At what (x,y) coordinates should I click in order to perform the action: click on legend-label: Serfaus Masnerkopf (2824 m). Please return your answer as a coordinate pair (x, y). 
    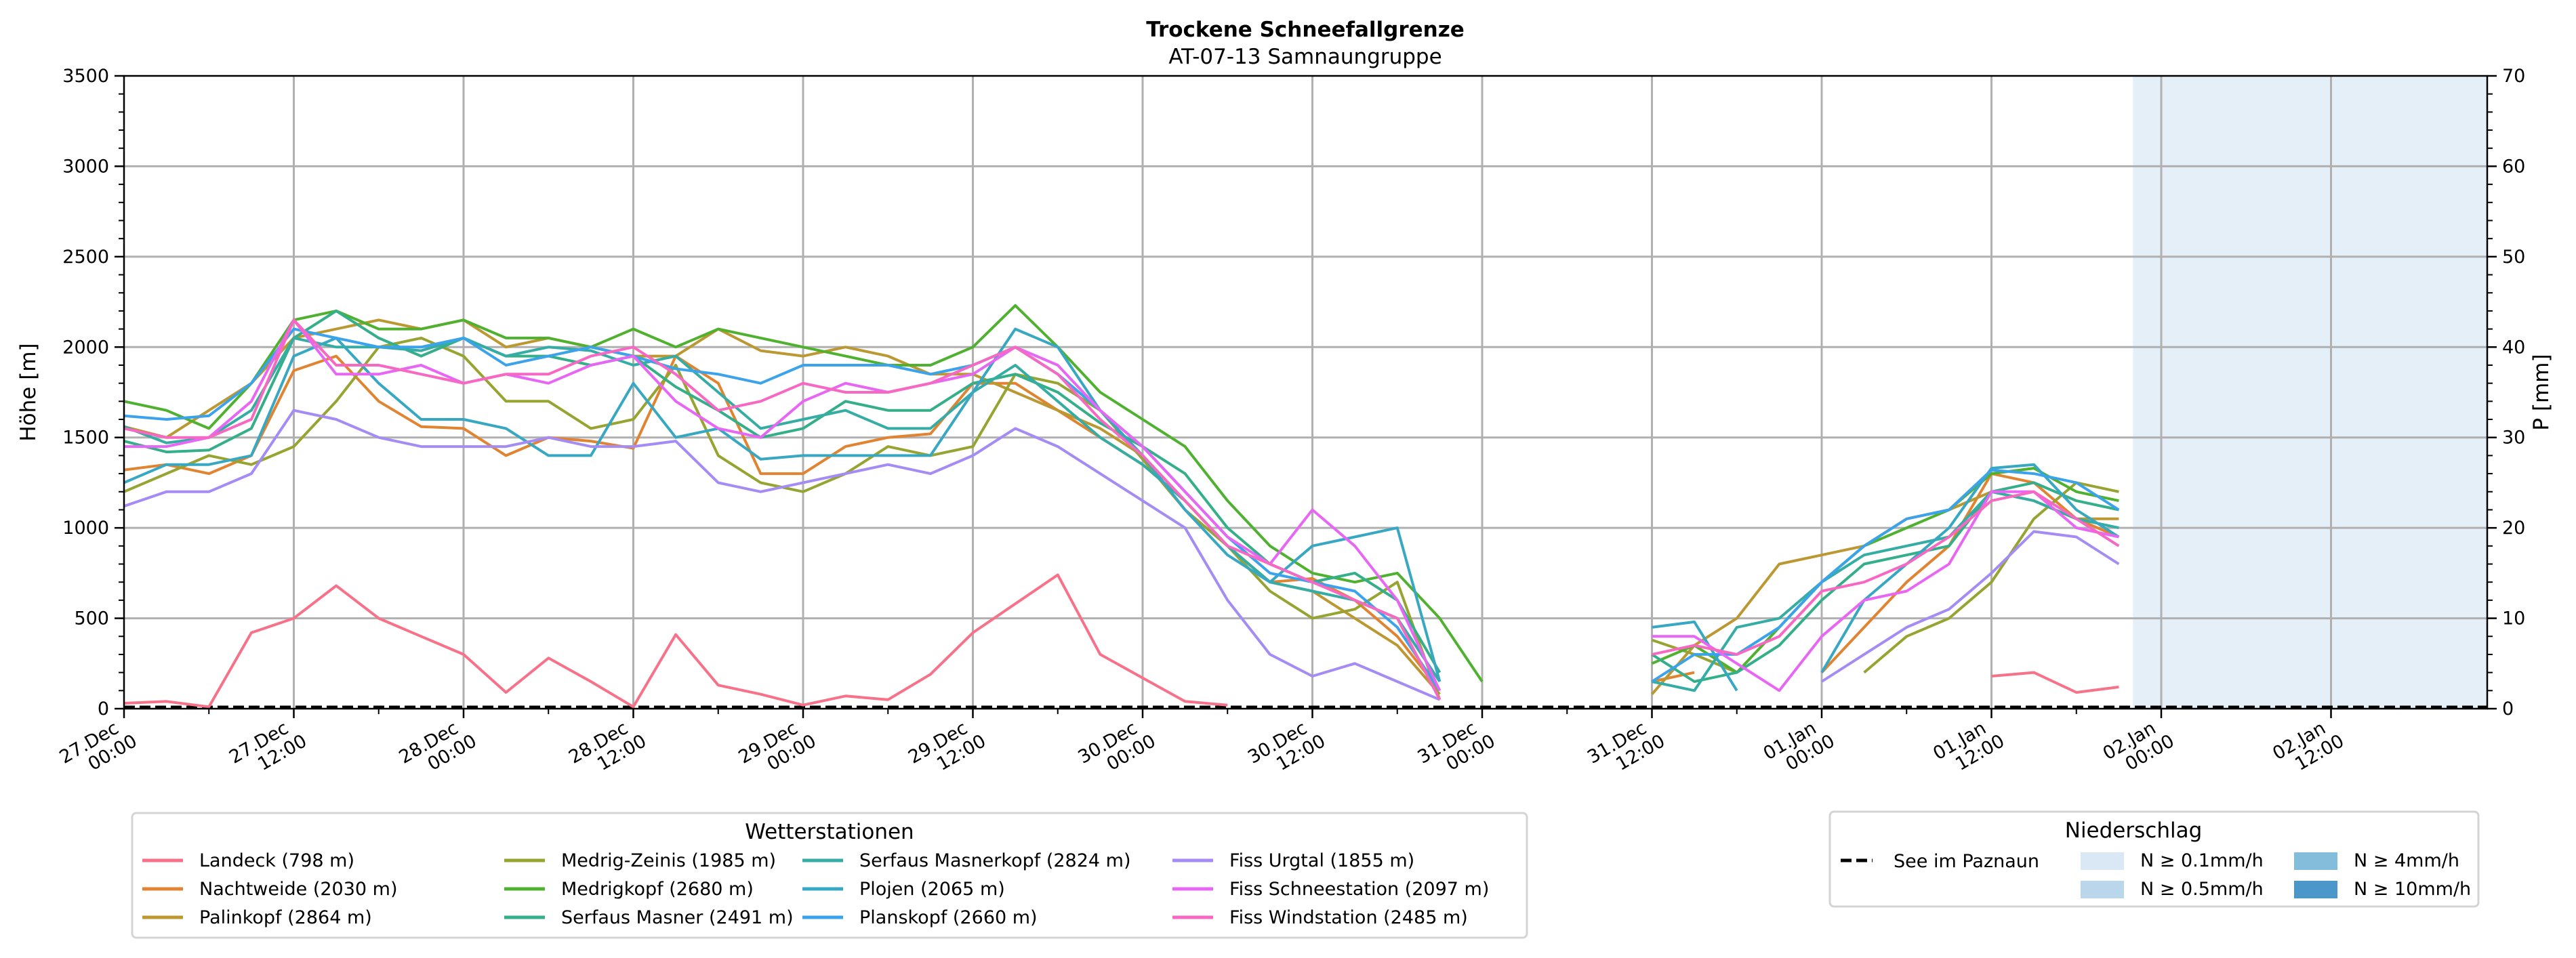
    Looking at the image, I should click on (994, 860).